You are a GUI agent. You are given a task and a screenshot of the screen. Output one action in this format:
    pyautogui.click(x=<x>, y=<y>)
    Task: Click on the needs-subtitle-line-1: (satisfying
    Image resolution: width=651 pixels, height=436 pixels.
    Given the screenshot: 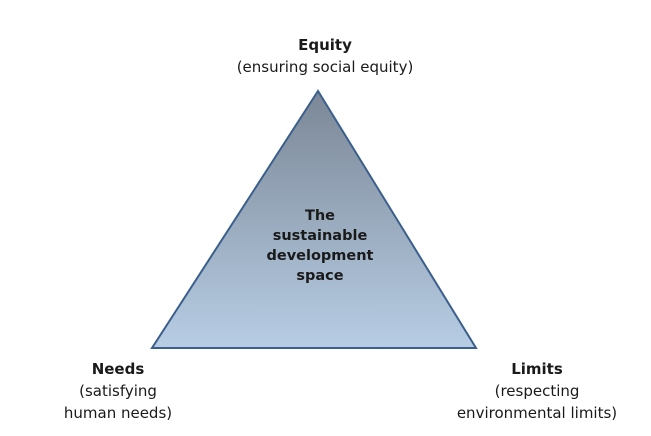 What is the action you would take?
    pyautogui.click(x=118, y=391)
    